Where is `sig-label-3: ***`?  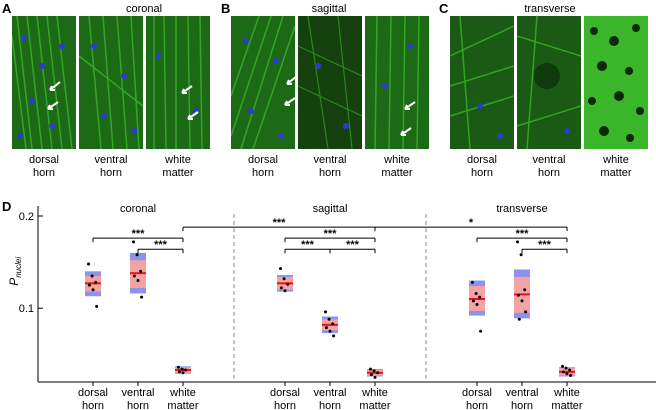
sig-label-3: *** is located at coordinates (353, 245).